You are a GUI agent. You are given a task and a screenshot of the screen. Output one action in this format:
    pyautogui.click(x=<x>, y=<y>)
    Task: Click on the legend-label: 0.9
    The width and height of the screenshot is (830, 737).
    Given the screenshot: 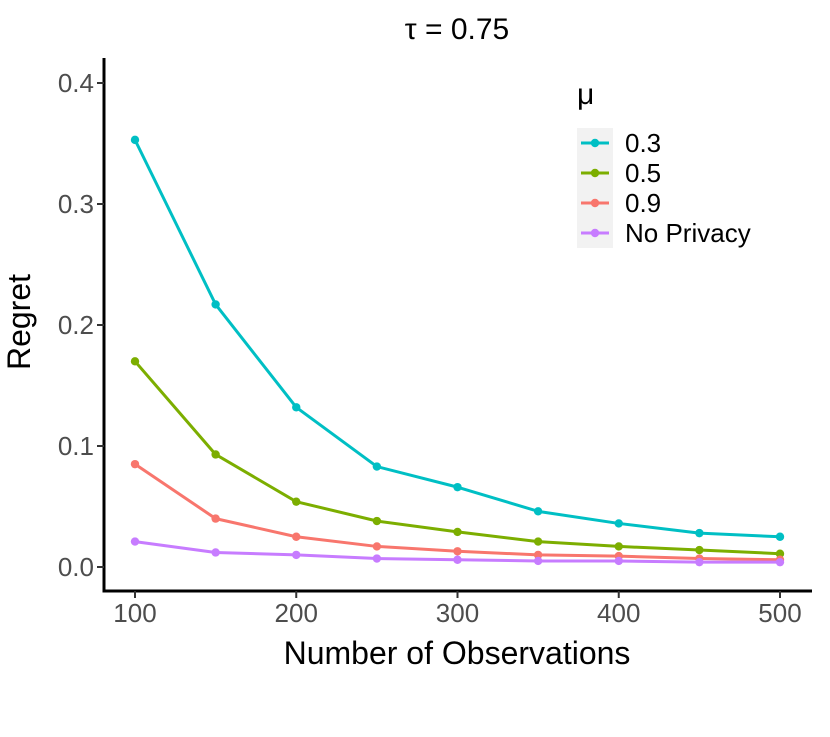 What is the action you would take?
    pyautogui.click(x=643, y=203)
    